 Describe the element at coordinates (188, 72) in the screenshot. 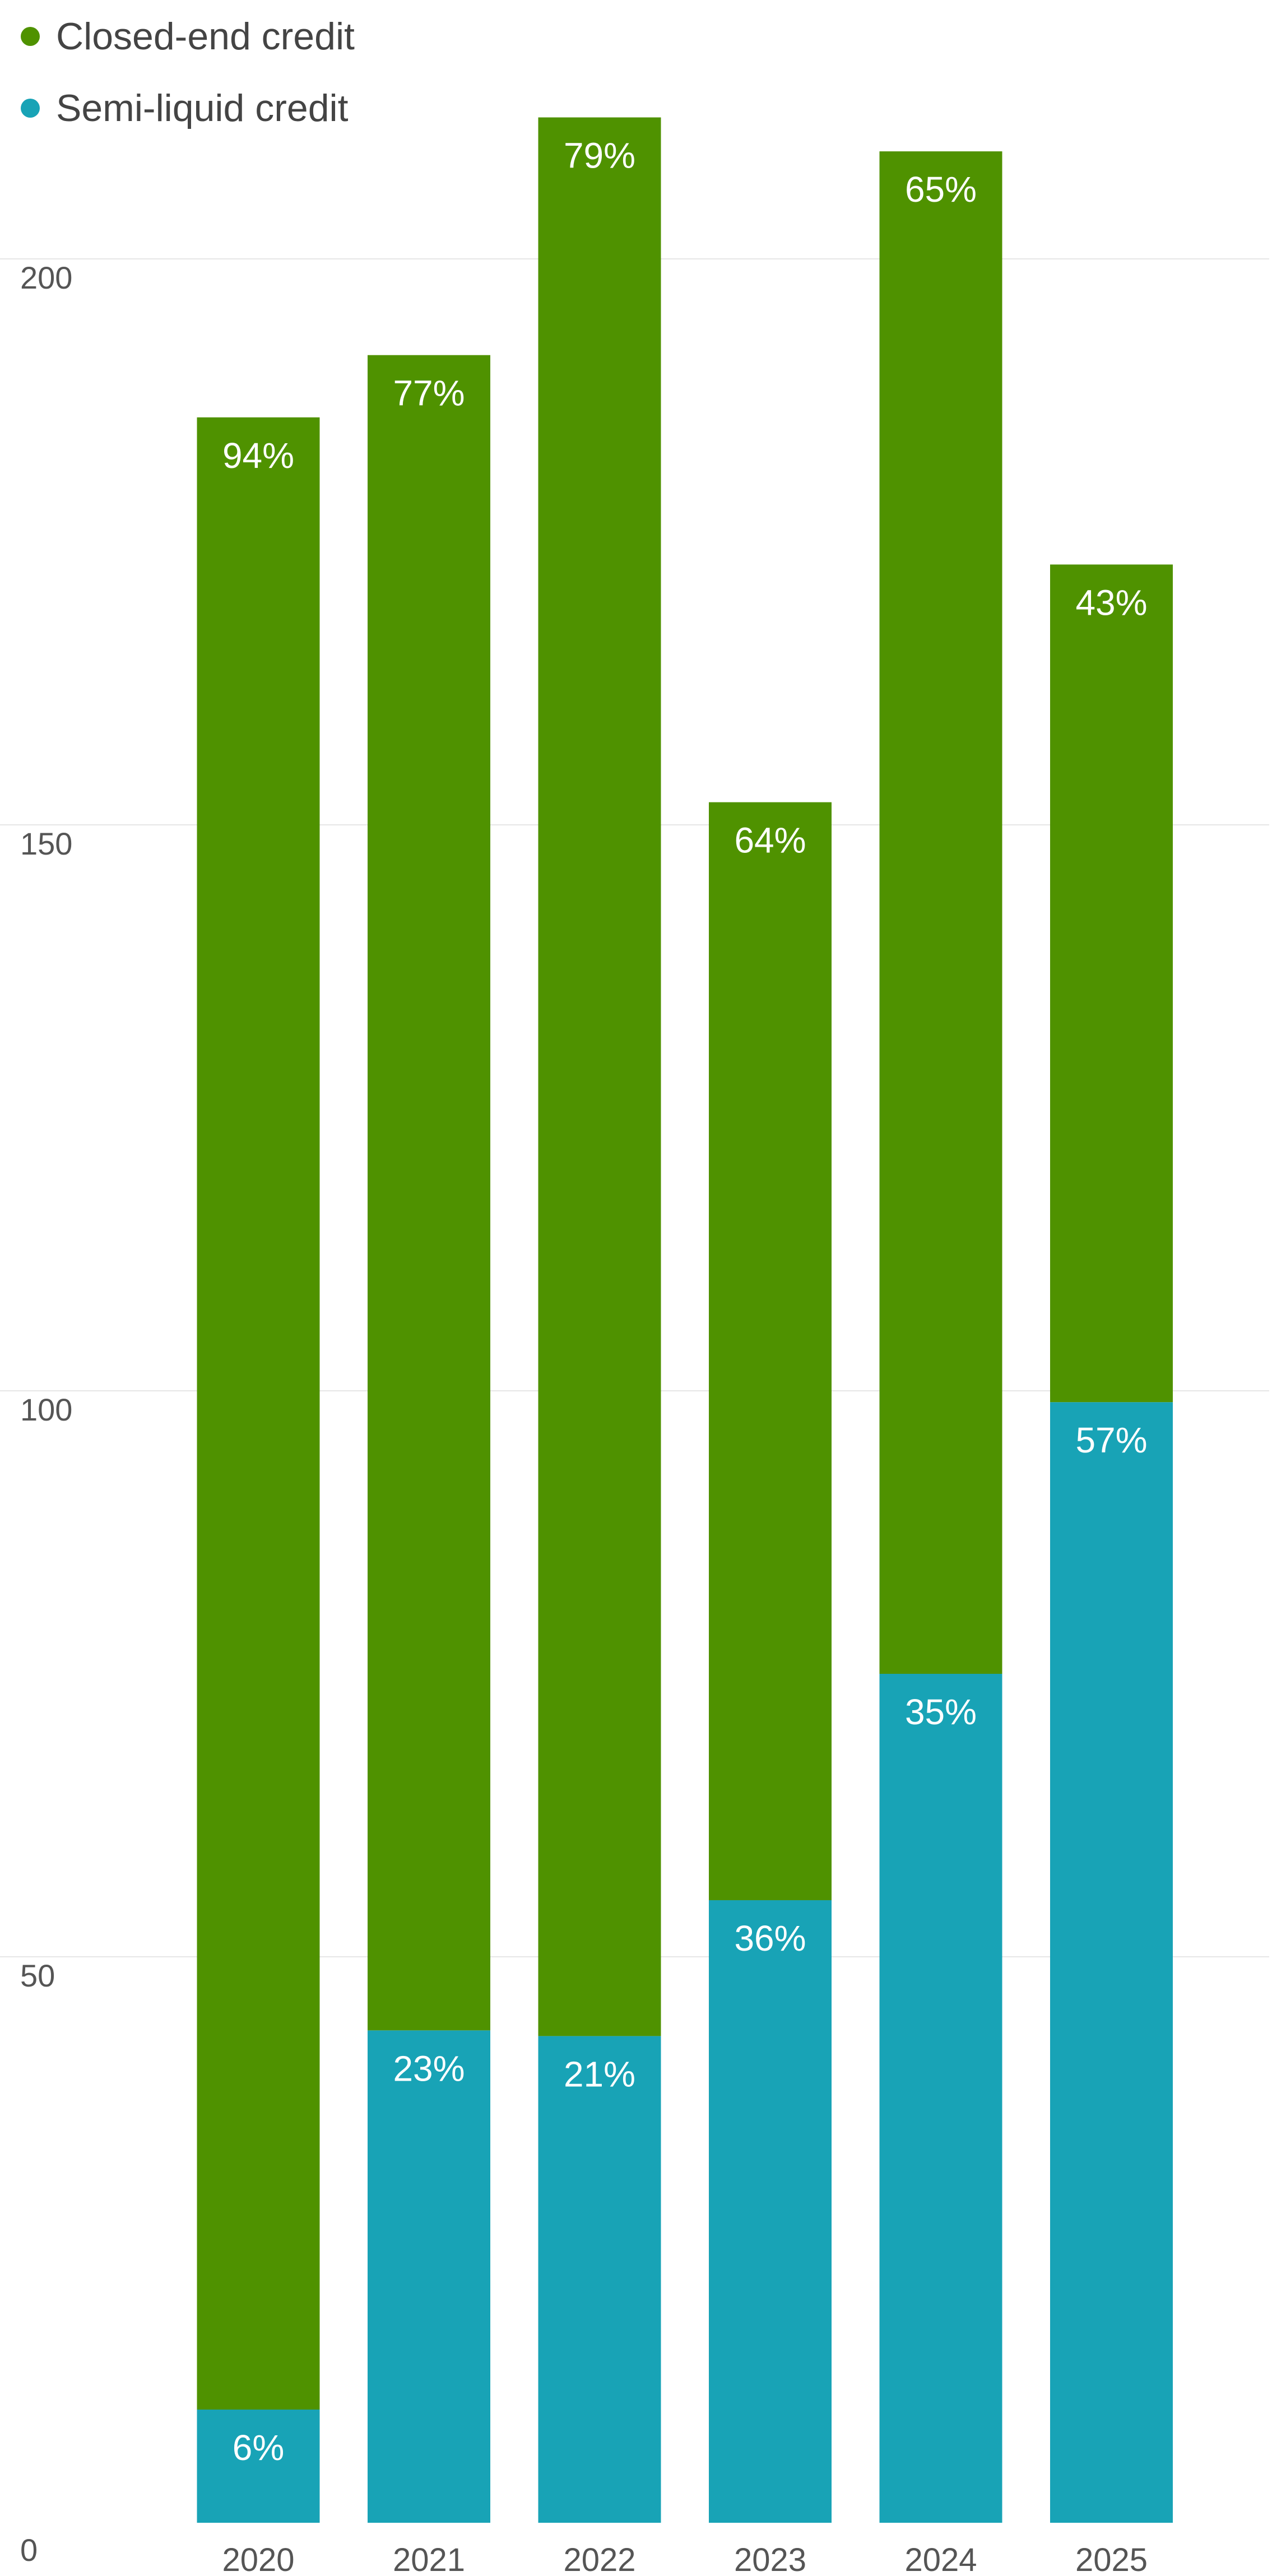

I see `legend: Closed-end credit Semi-liquid credit` at that location.